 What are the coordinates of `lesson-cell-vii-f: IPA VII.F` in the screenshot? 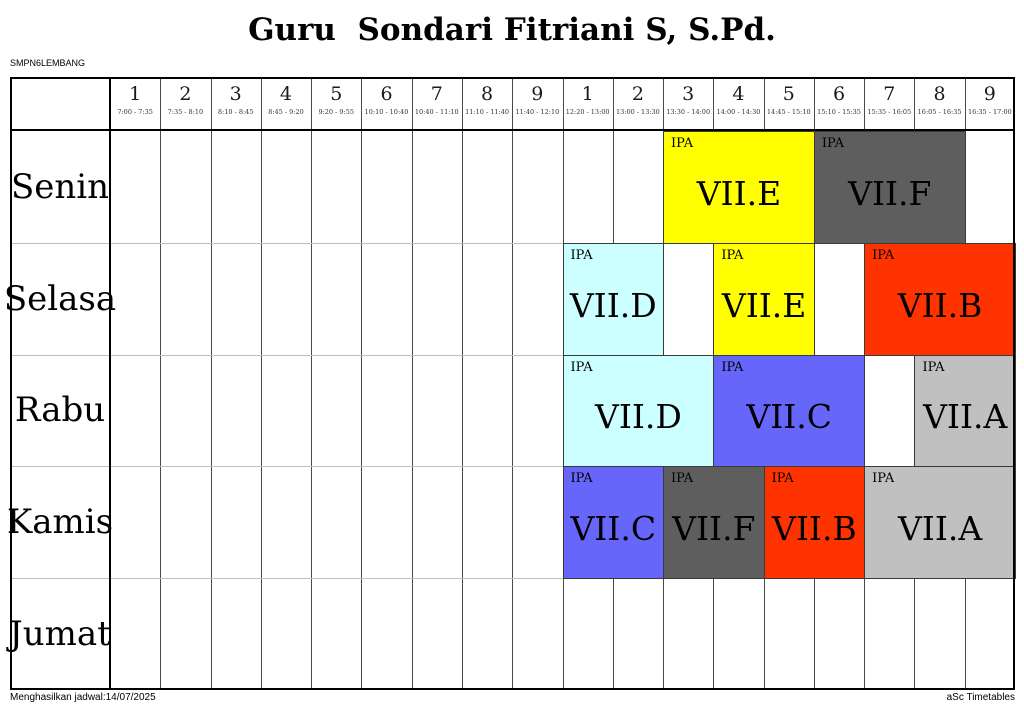 It's located at (714, 523).